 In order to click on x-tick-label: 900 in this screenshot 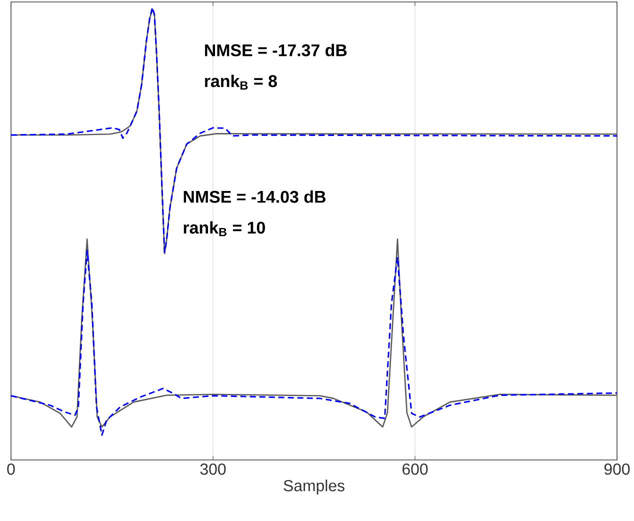, I will do `click(617, 469)`.